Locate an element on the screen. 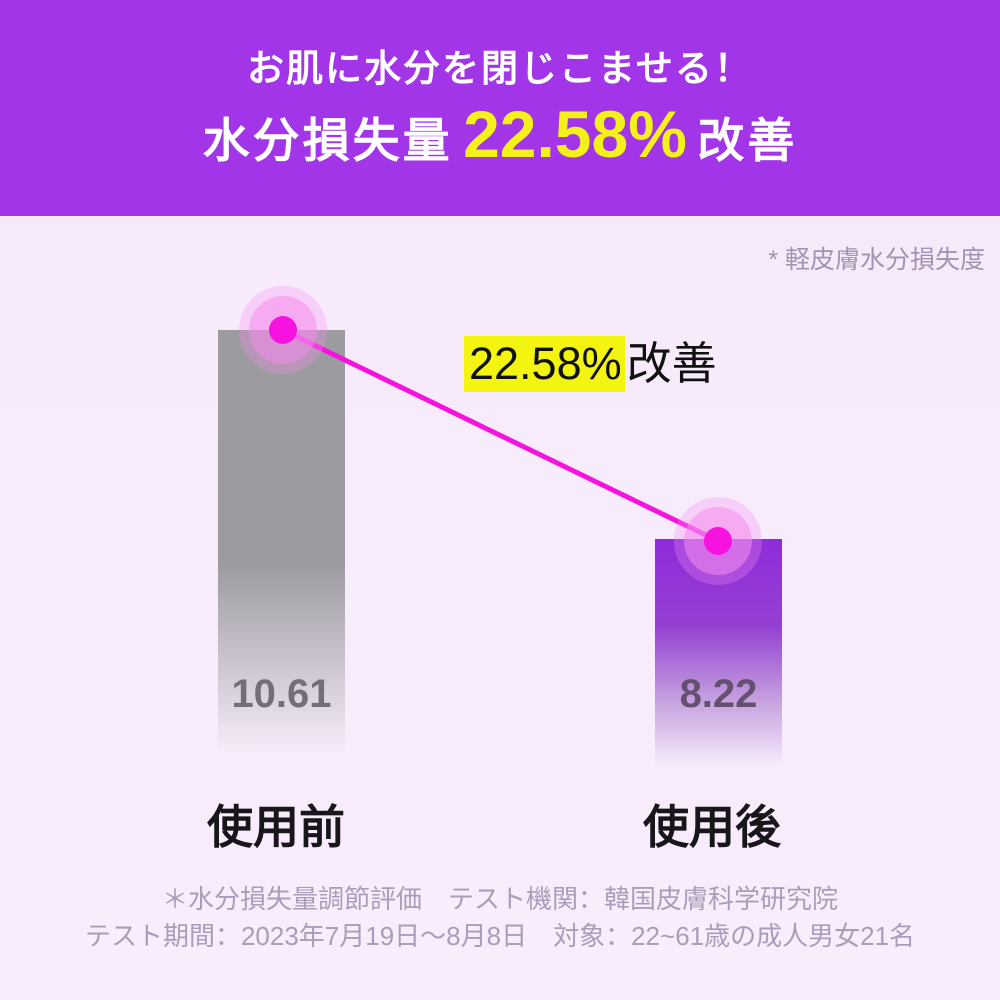  banner-subheadline: 水分損失量 22.58% 改善 is located at coordinates (500, 134).